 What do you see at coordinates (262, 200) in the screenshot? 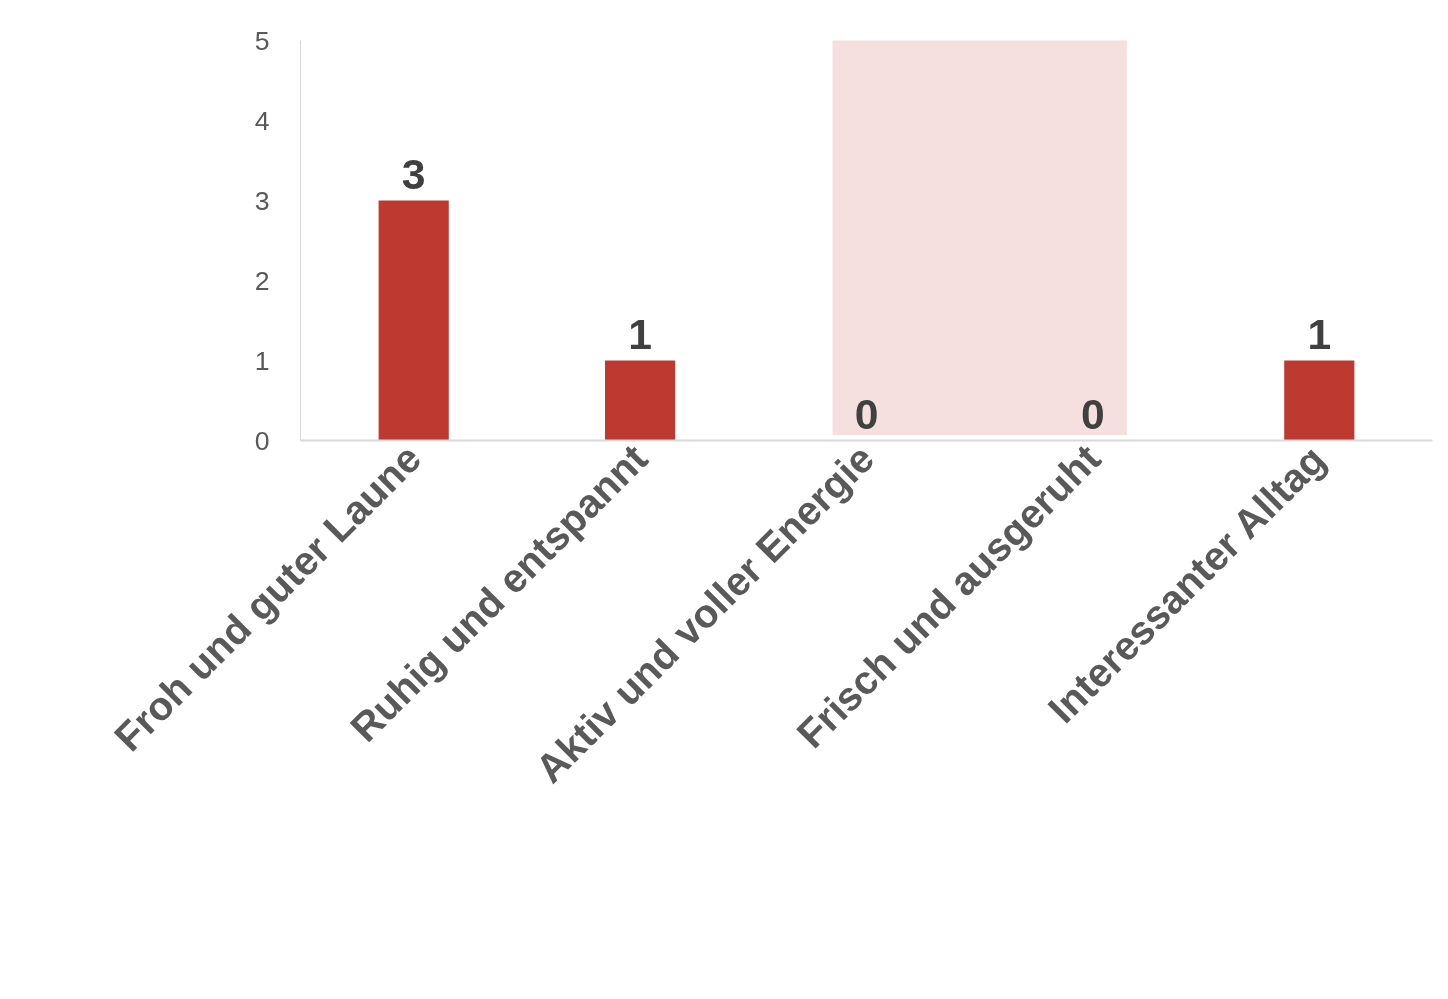
I see `y-tick-label: 3` at bounding box center [262, 200].